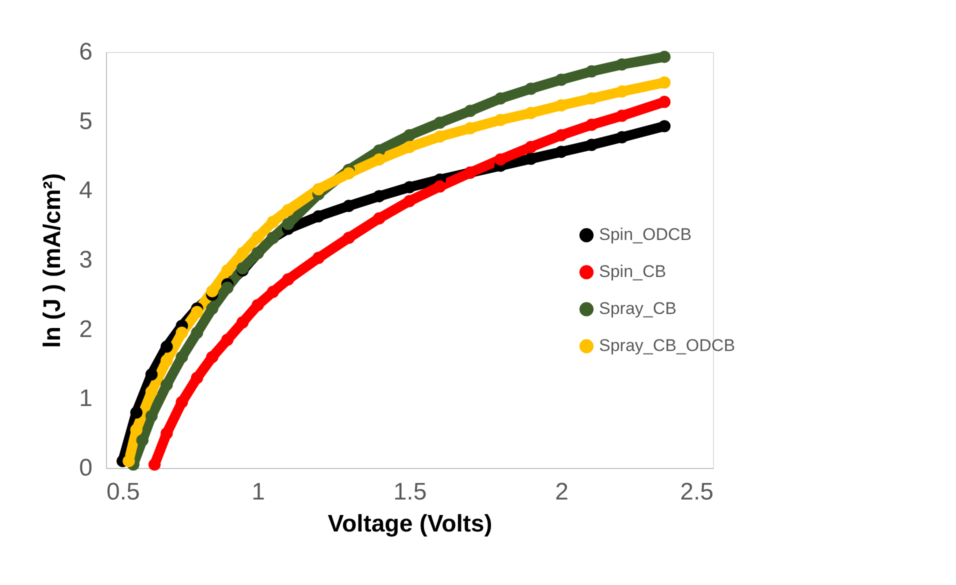 The height and width of the screenshot is (585, 956). Describe the element at coordinates (85, 121) in the screenshot. I see `y-tick-label: 5` at that location.